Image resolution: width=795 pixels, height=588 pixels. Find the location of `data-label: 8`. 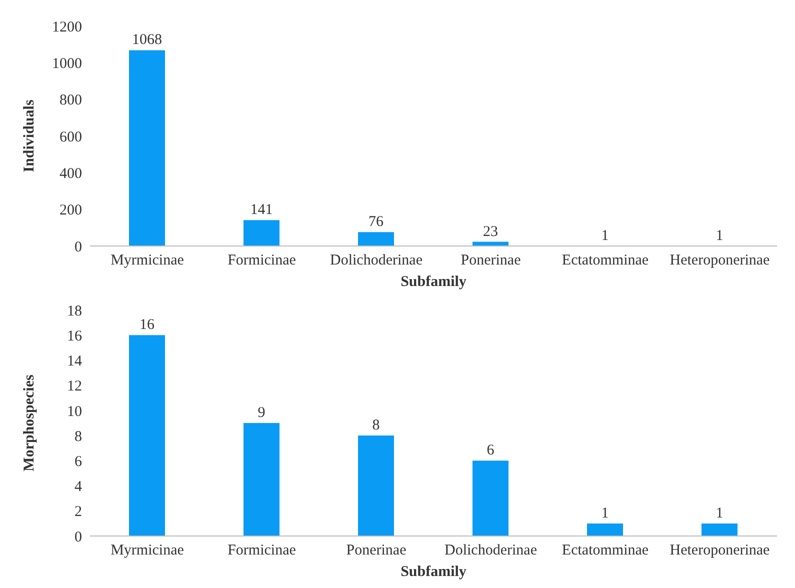

data-label: 8 is located at coordinates (376, 426).